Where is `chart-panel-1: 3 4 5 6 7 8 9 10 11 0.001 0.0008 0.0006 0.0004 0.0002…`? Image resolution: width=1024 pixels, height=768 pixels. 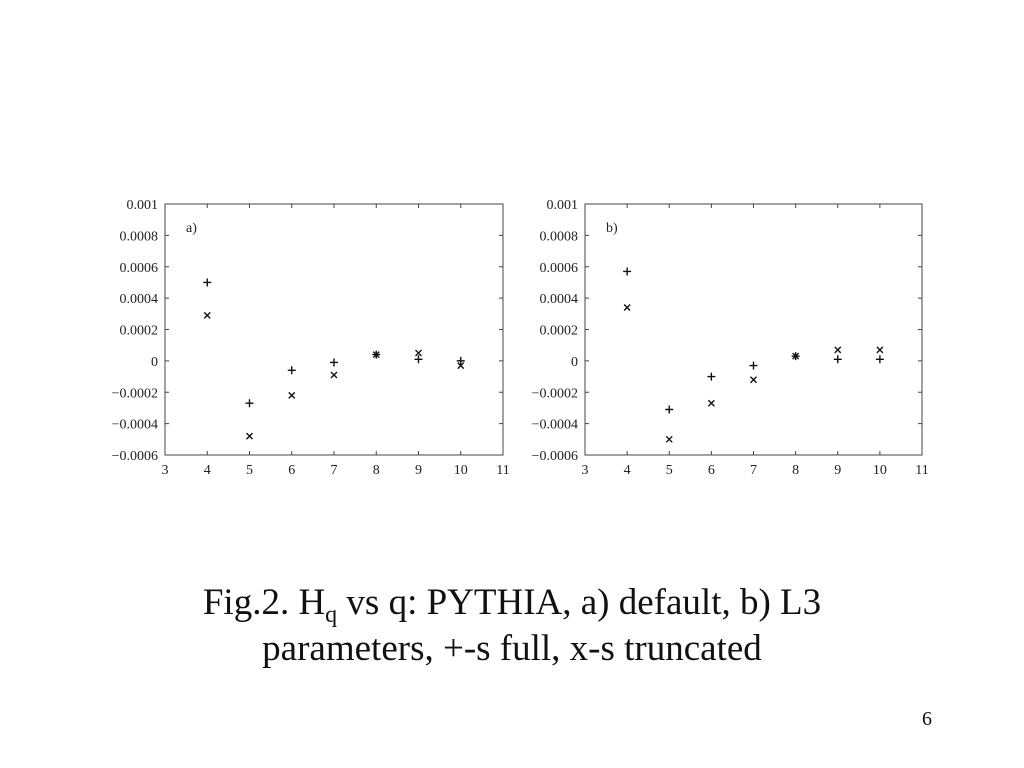 chart-panel-1: 3 4 5 6 7 8 9 10 11 0.001 0.0008 0.0006 0.0004 0.0002… is located at coordinates (311, 338).